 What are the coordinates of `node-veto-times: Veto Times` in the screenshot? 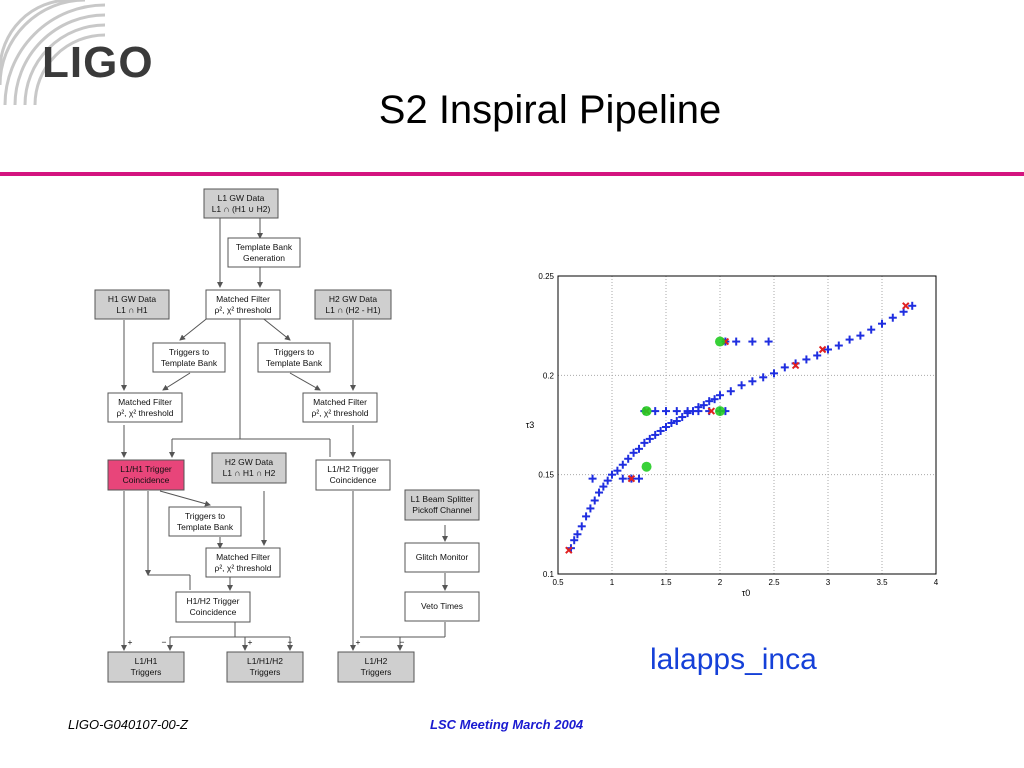 It's located at (442, 606).